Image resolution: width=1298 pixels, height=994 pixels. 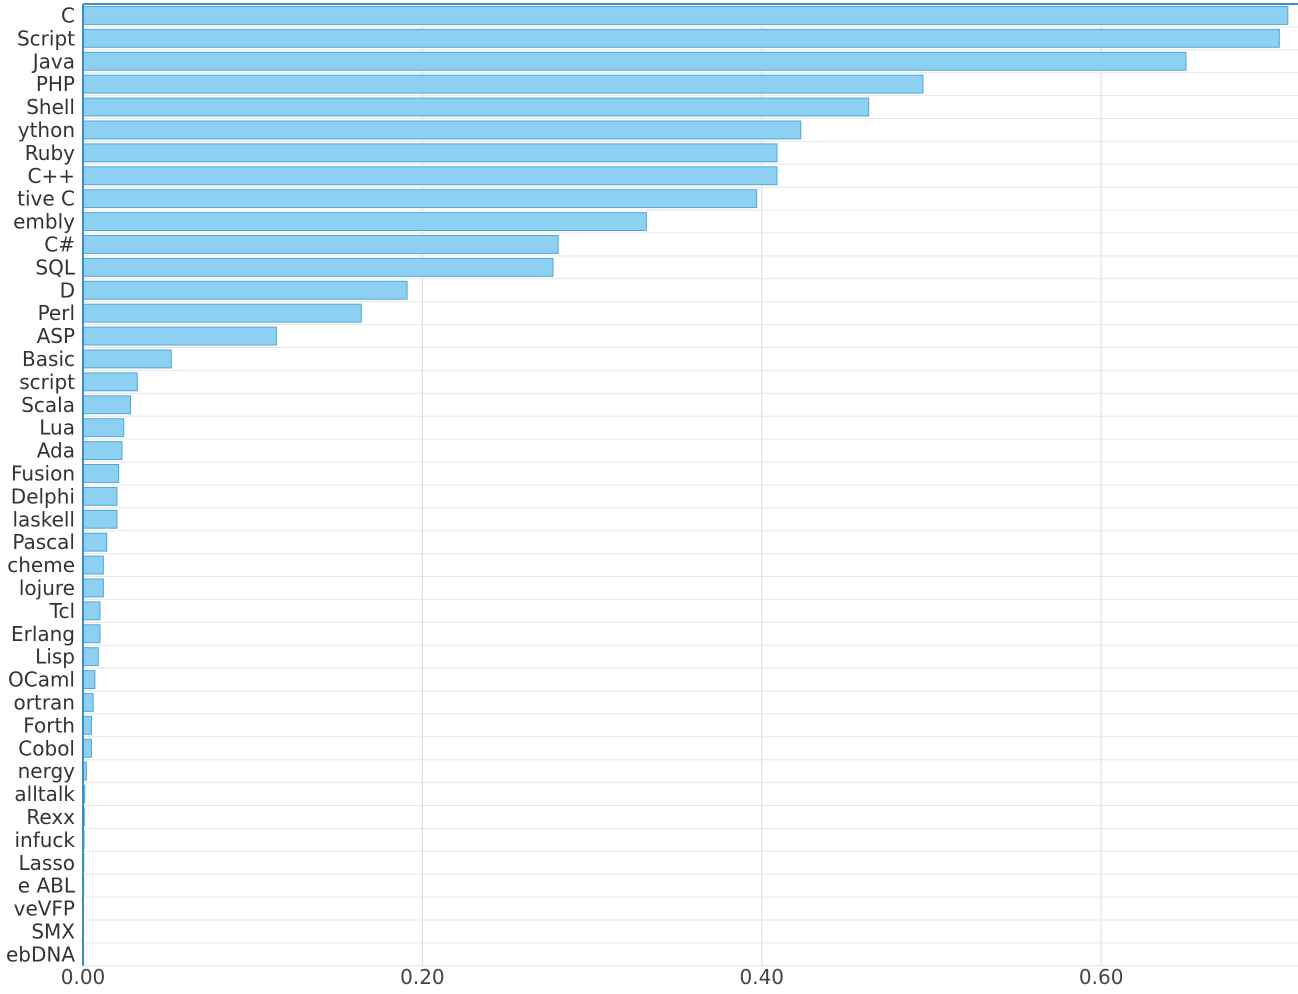 What do you see at coordinates (49, 725) in the screenshot?
I see `category-label: Forth` at bounding box center [49, 725].